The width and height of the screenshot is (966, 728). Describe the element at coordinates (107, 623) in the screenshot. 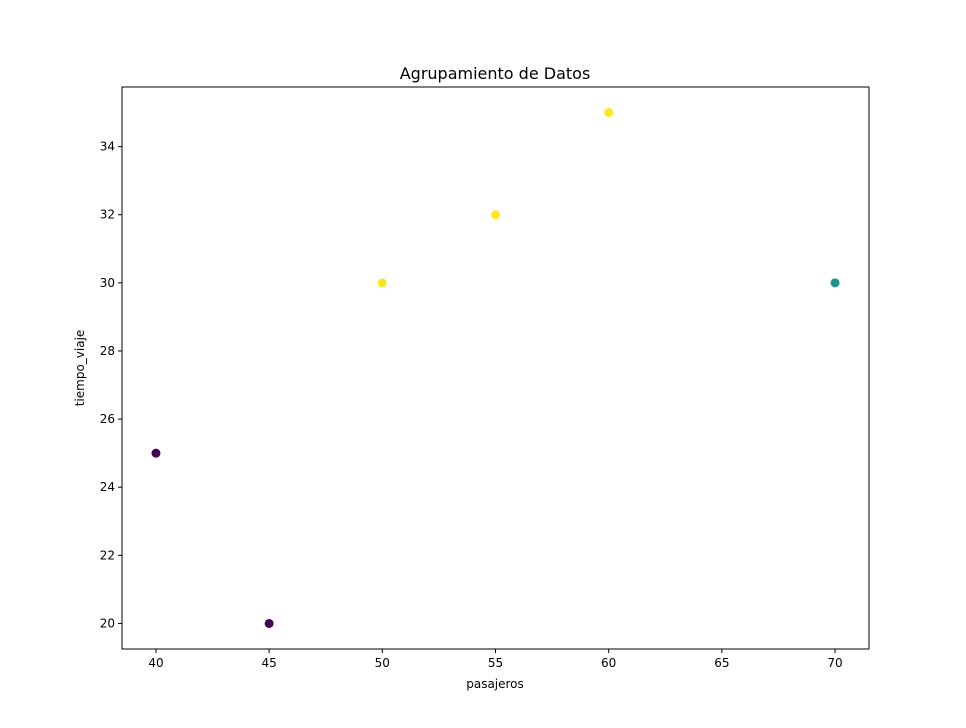

I see `y-tick-label: 20` at that location.